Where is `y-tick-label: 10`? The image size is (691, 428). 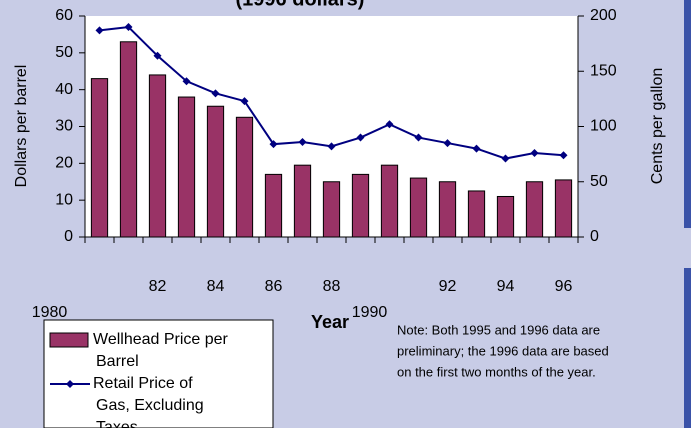 y-tick-label: 10 is located at coordinates (64, 199).